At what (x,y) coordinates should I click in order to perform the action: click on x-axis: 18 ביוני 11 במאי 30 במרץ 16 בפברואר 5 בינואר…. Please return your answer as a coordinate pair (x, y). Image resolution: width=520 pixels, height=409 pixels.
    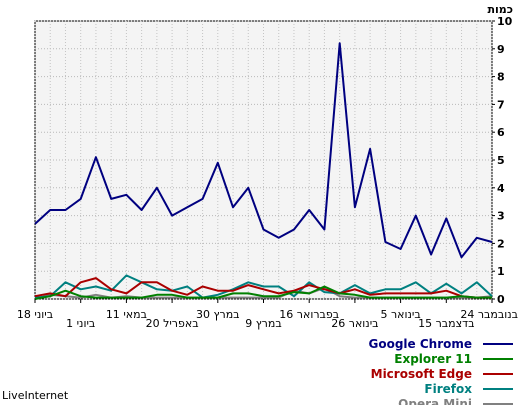
    Looking at the image, I should click on (267, 314).